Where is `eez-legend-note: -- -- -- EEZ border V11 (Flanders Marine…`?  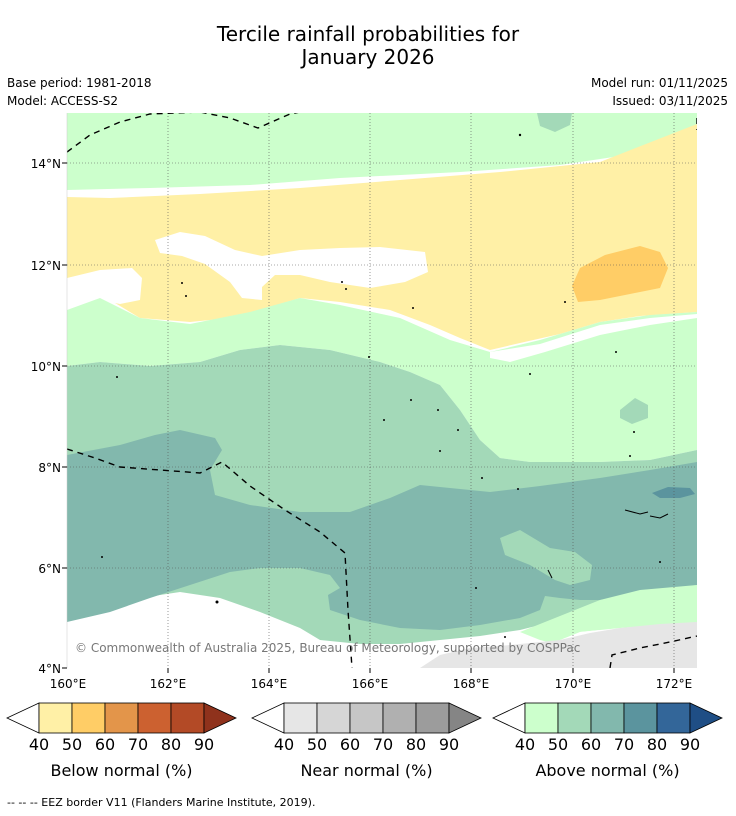 eez-legend-note: -- -- -- EEZ border V11 (Flanders Marine… is located at coordinates (161, 802).